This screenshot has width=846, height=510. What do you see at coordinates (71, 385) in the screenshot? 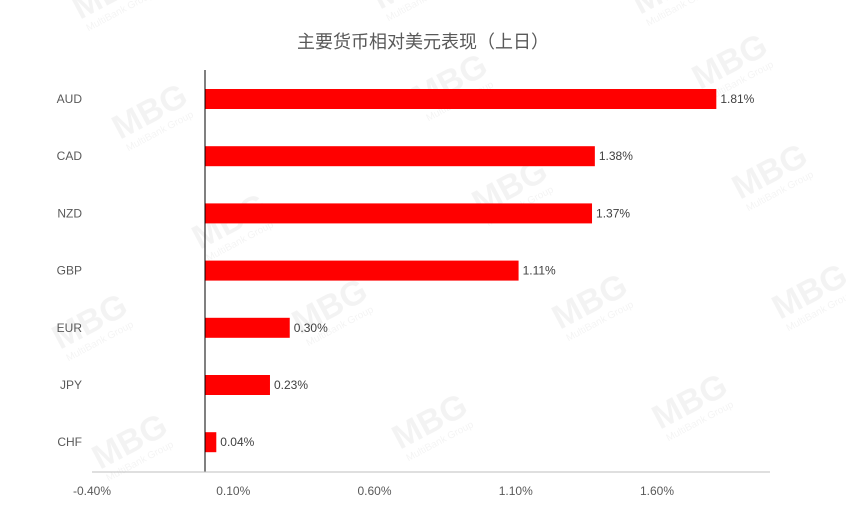
I see `category-label-jpy: JPY` at bounding box center [71, 385].